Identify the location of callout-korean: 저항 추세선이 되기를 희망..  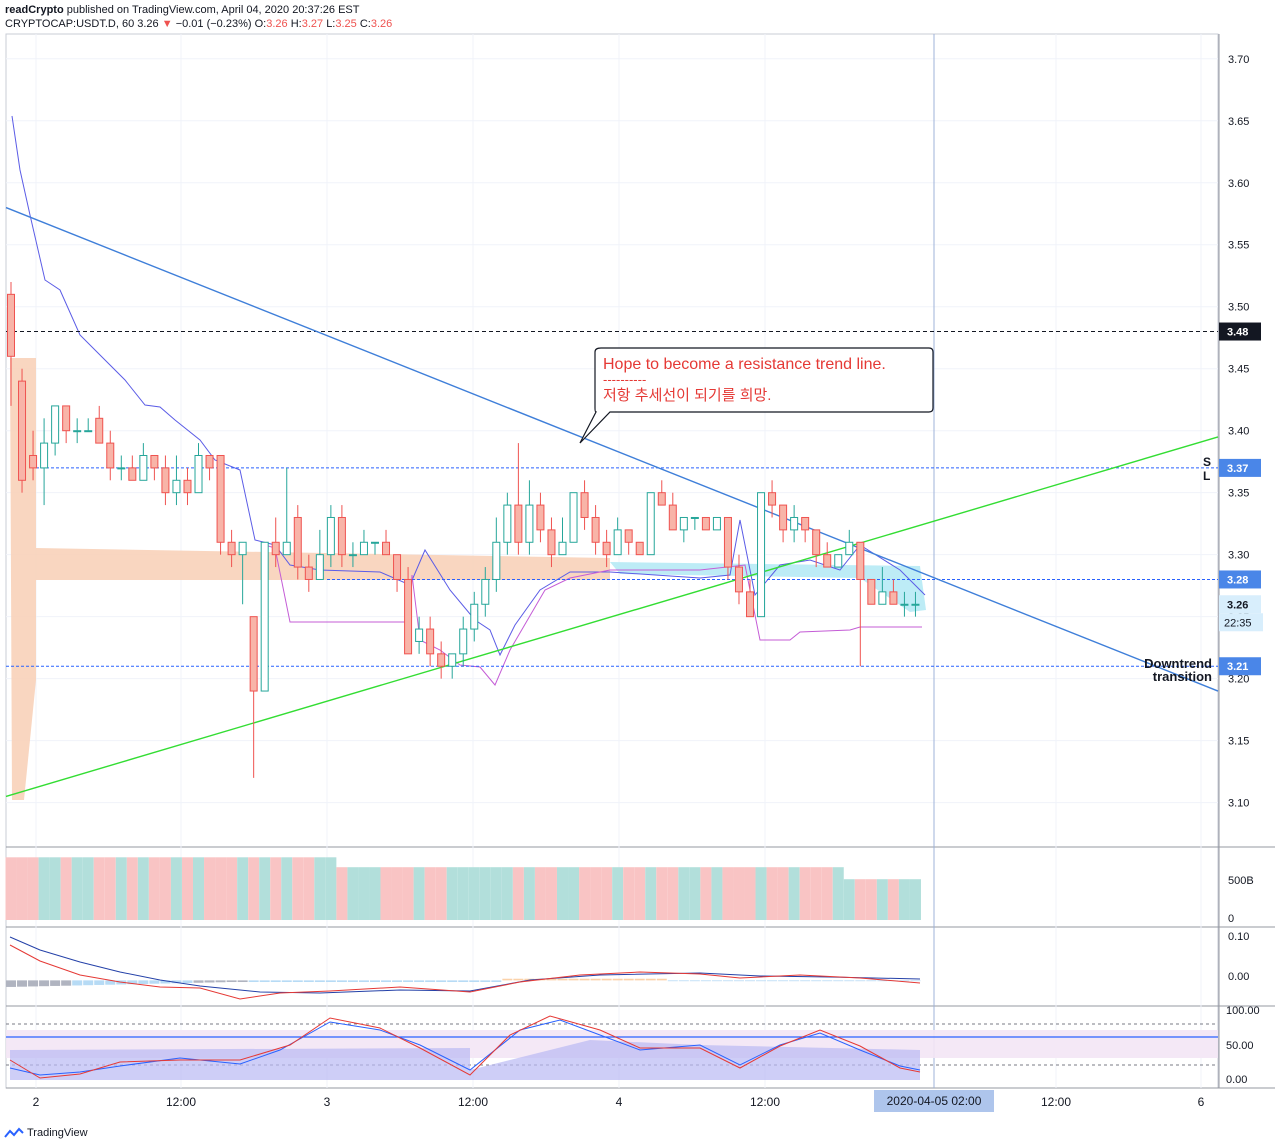
(687, 395).